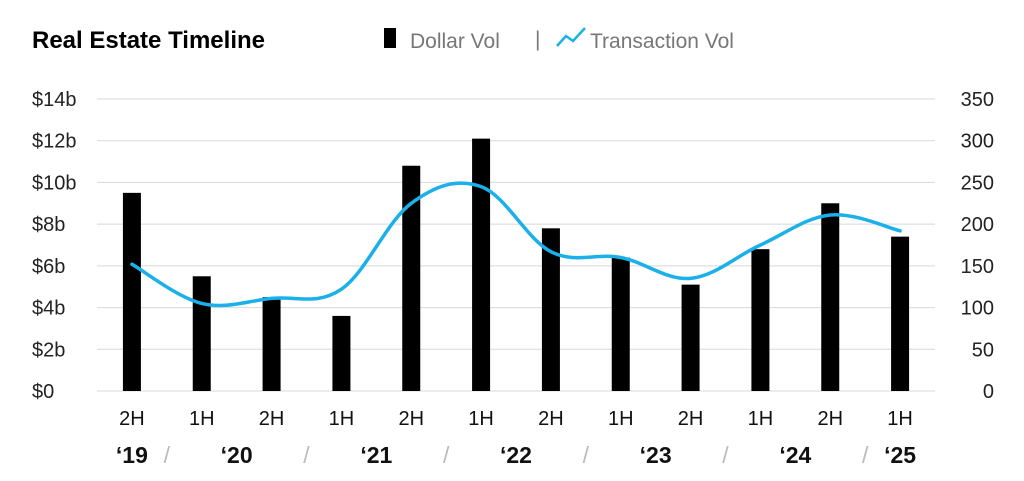 This screenshot has width=1024, height=481. What do you see at coordinates (977, 100) in the screenshot?
I see `y-right-tick-label: 350` at bounding box center [977, 100].